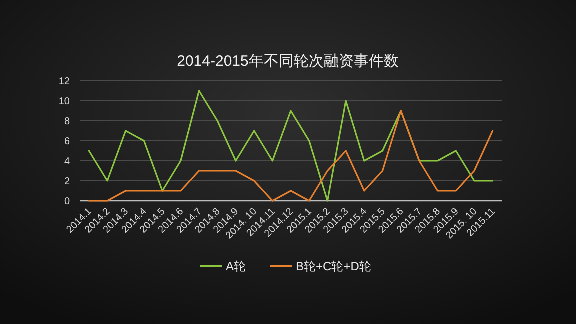  I want to click on y-tick-label: 10, so click(64, 102).